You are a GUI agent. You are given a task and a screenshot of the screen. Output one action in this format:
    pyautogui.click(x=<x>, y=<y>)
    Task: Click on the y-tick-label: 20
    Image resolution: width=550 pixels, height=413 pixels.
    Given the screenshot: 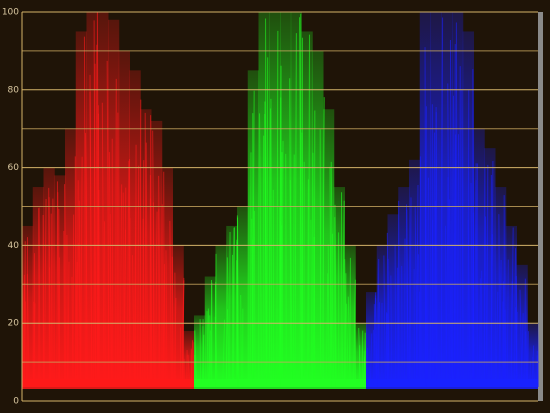 What is the action you would take?
    pyautogui.click(x=14, y=324)
    